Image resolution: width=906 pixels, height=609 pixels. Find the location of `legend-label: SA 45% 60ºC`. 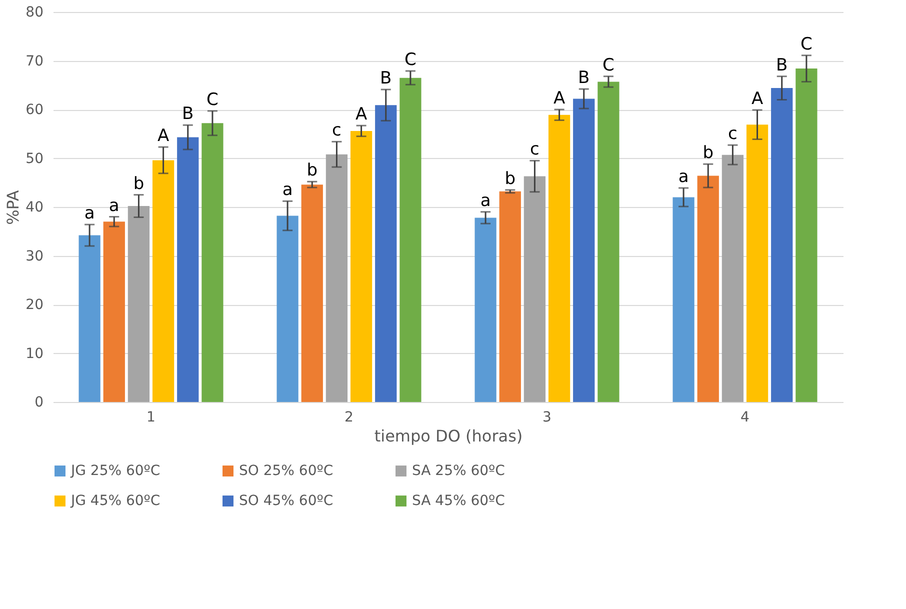

legend-label: SA 45% 60ºC is located at coordinates (459, 501).